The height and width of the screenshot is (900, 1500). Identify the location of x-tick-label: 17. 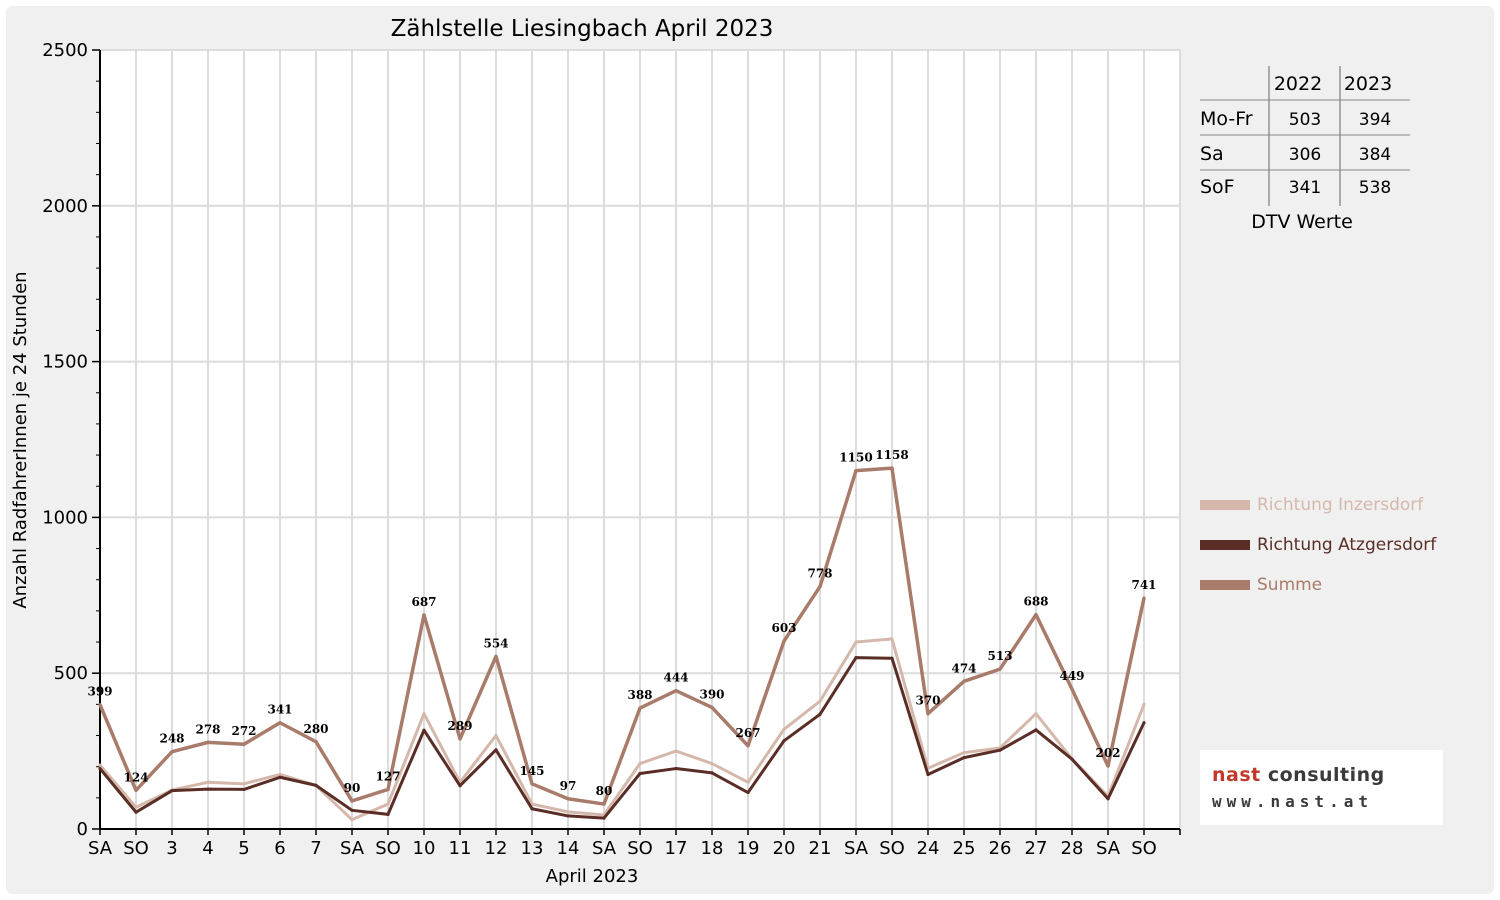
(676, 848).